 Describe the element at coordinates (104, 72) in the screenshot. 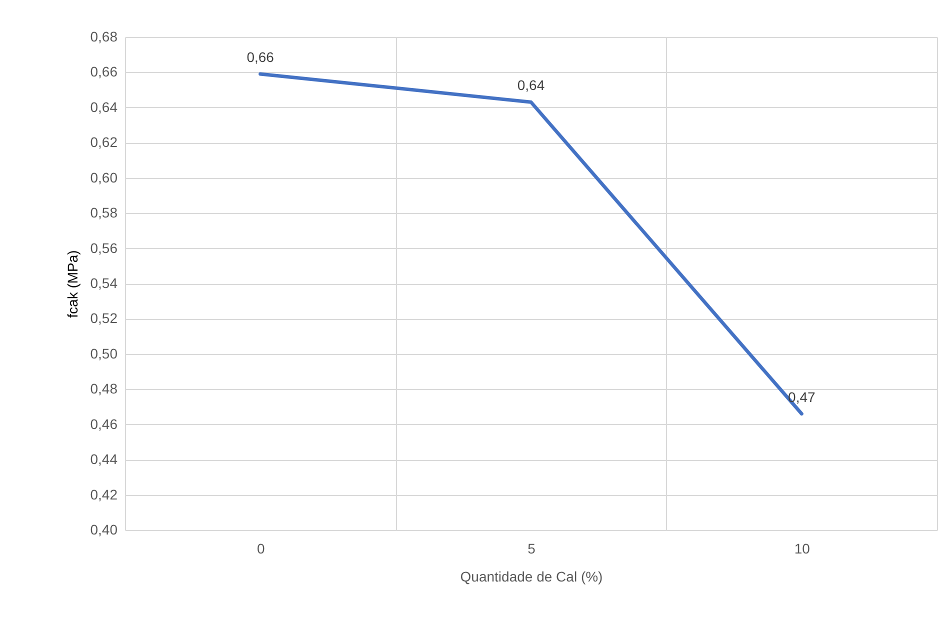

I see `y-tick-label: 0,66` at that location.